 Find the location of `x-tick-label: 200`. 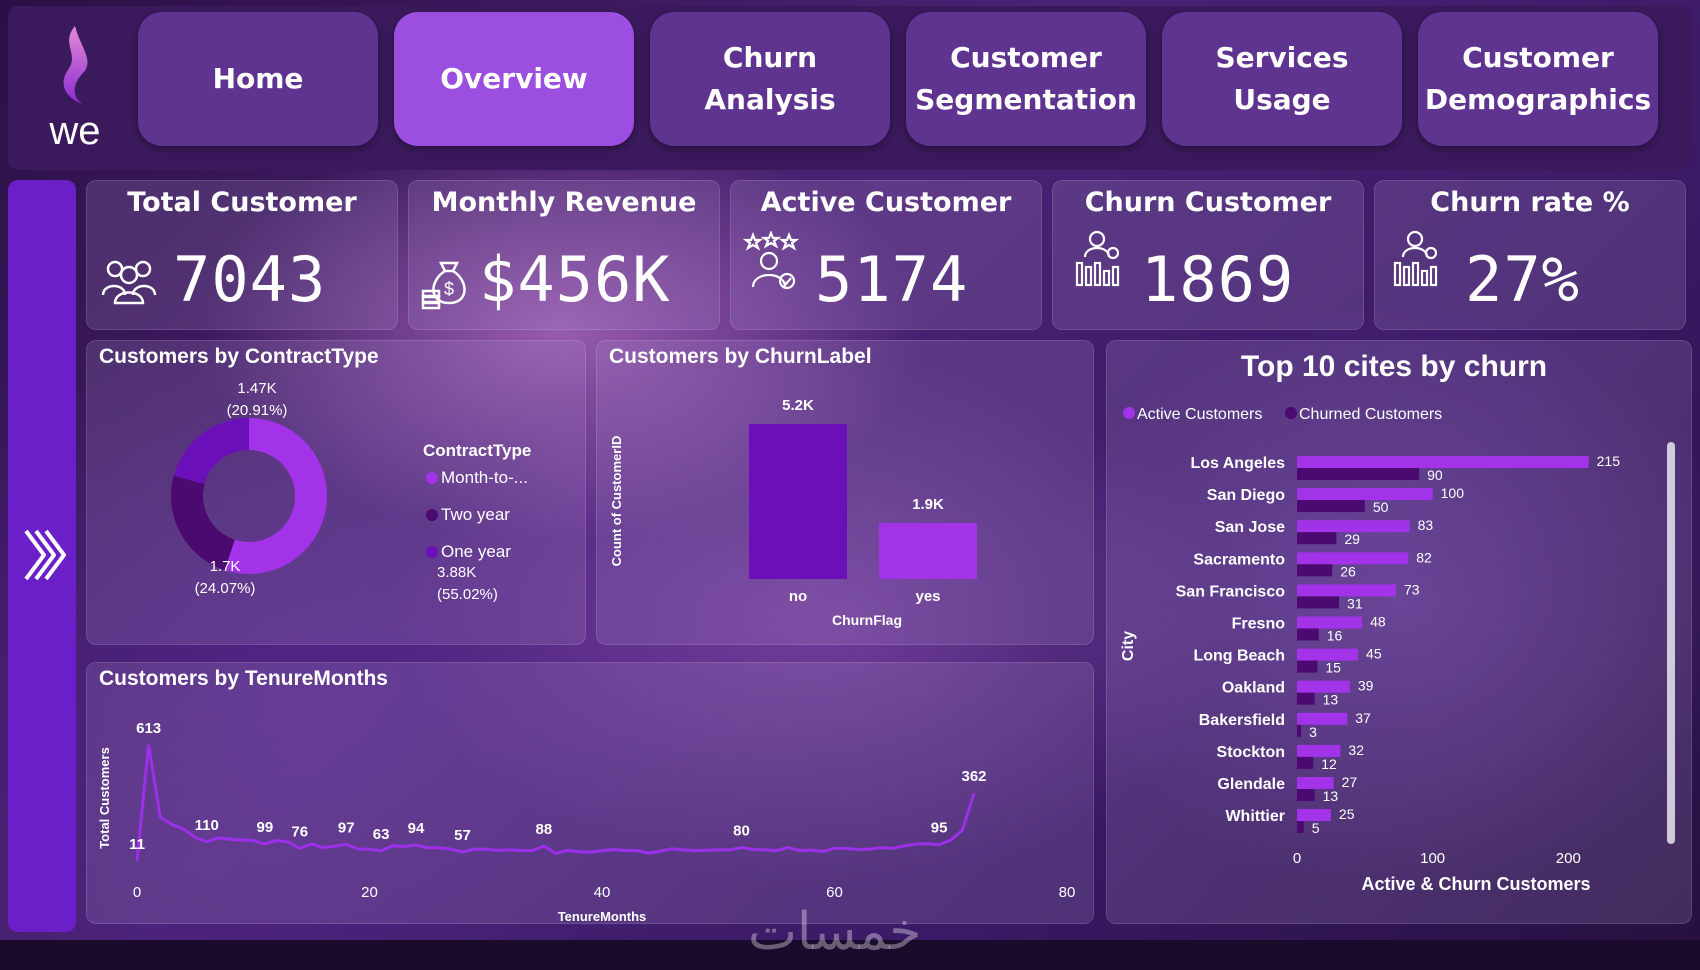

x-tick-label: 200 is located at coordinates (1568, 858).